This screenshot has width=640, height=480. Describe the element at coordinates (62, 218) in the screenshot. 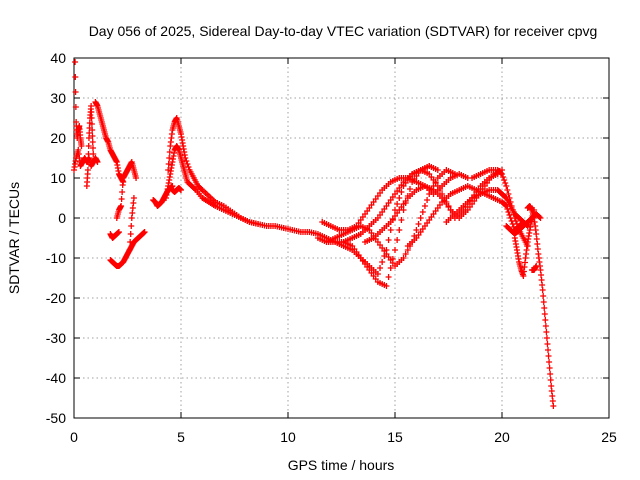

I see `y-tick-label: 0` at that location.